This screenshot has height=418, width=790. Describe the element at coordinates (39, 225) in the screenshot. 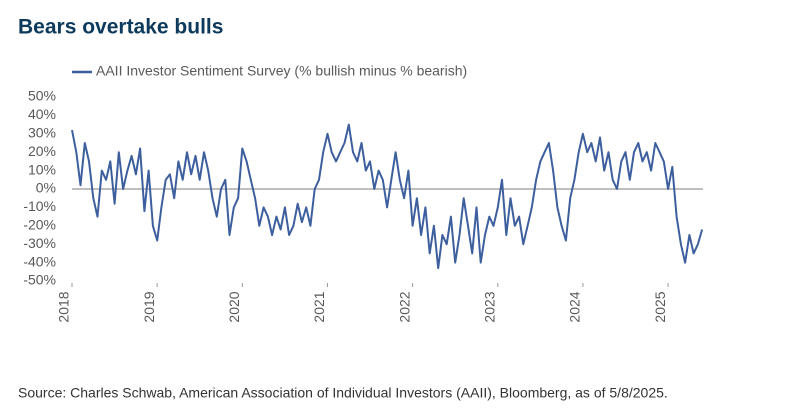

I see `y-tick-label: -20%` at that location.